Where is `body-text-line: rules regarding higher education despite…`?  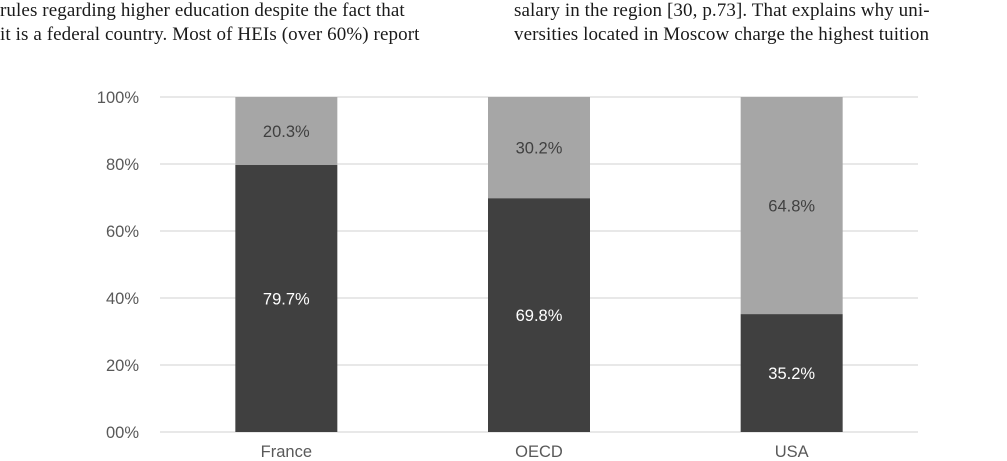 body-text-line: rules regarding higher education despite… is located at coordinates (202, 10).